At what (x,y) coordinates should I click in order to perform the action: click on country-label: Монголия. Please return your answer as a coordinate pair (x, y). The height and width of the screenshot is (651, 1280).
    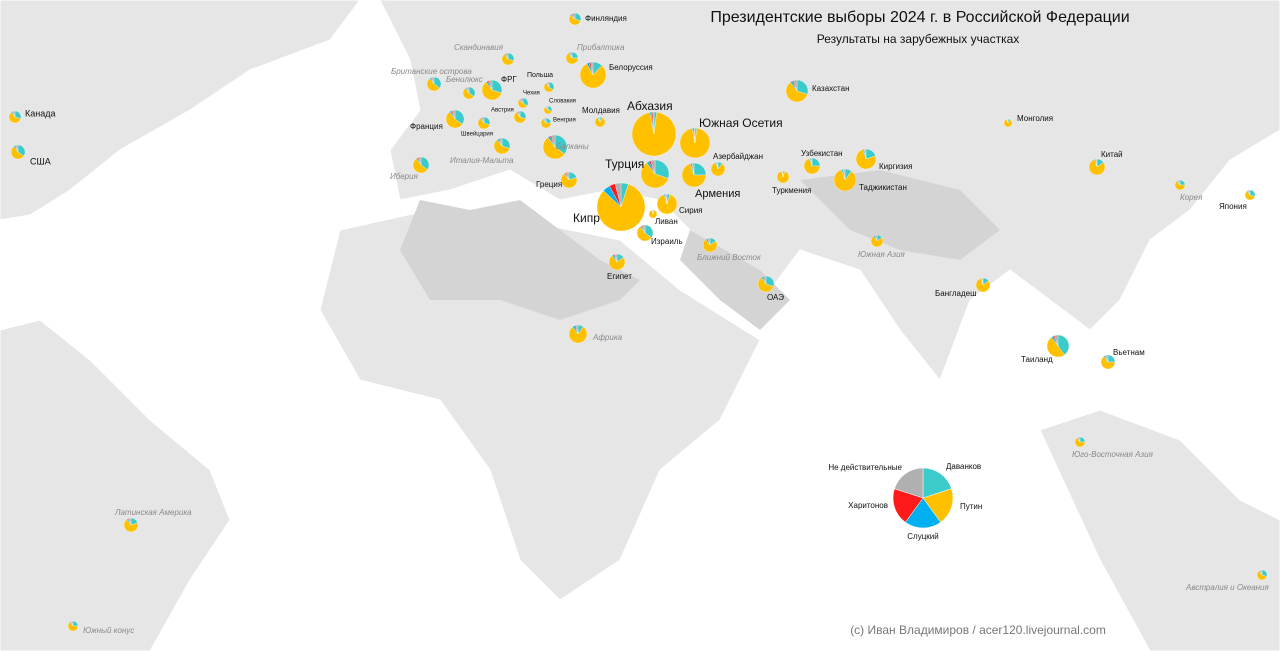
    Looking at the image, I should click on (1035, 118).